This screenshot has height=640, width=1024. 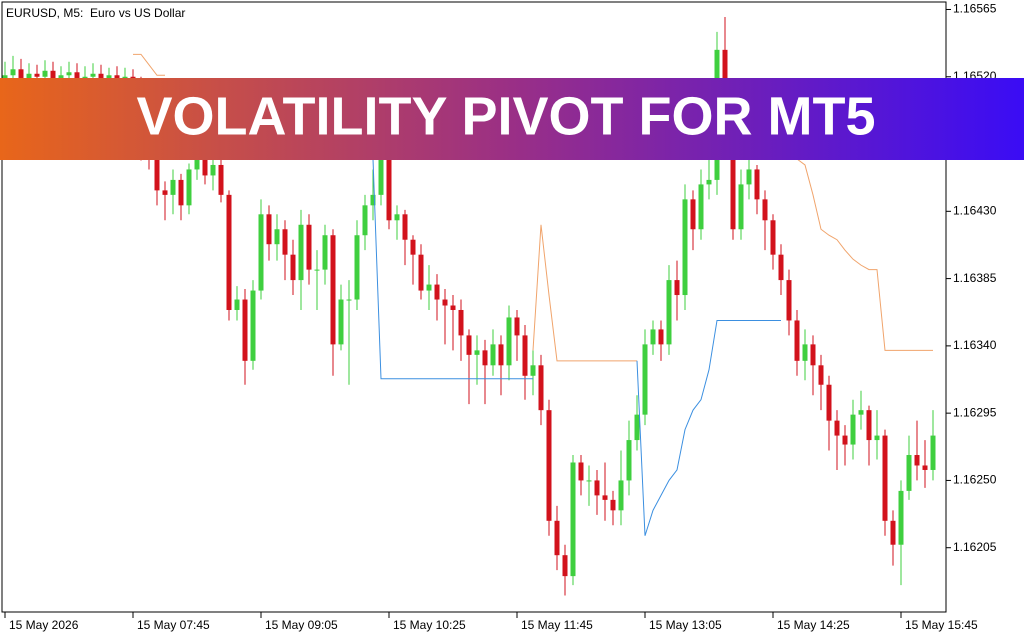 I want to click on x-tick-label: 15 May 11:45, so click(x=557, y=625).